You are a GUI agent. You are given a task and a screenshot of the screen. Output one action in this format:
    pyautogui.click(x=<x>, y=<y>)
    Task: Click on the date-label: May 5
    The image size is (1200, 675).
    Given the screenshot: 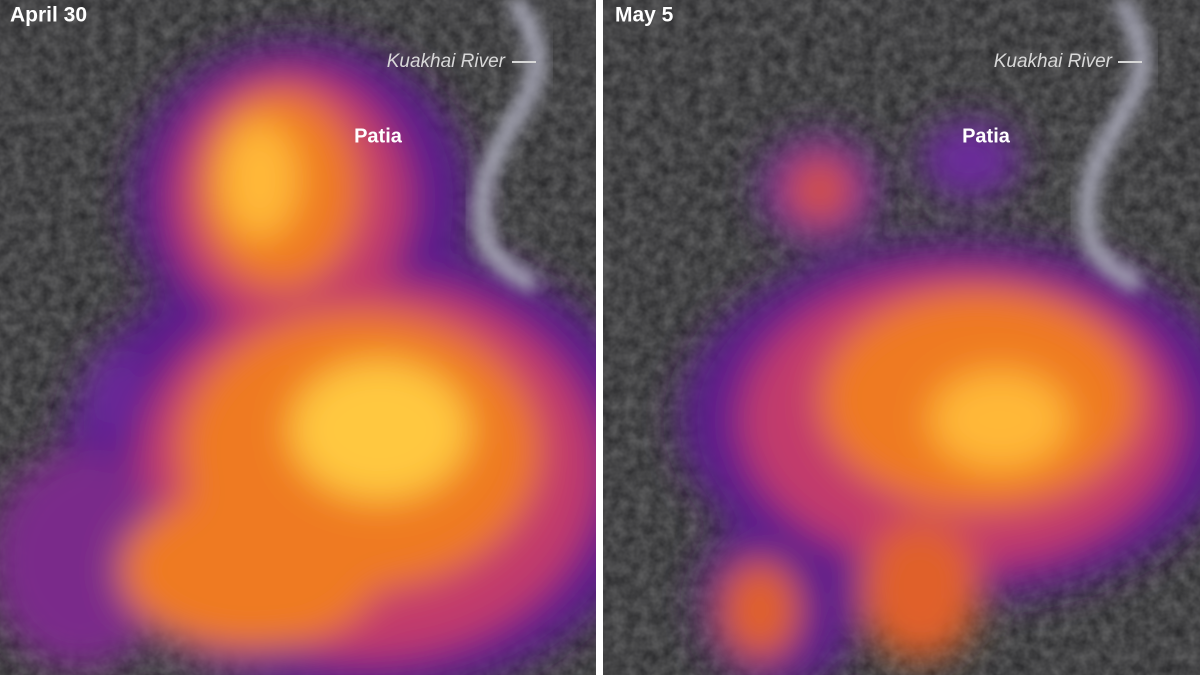 What is the action you would take?
    pyautogui.click(x=644, y=15)
    